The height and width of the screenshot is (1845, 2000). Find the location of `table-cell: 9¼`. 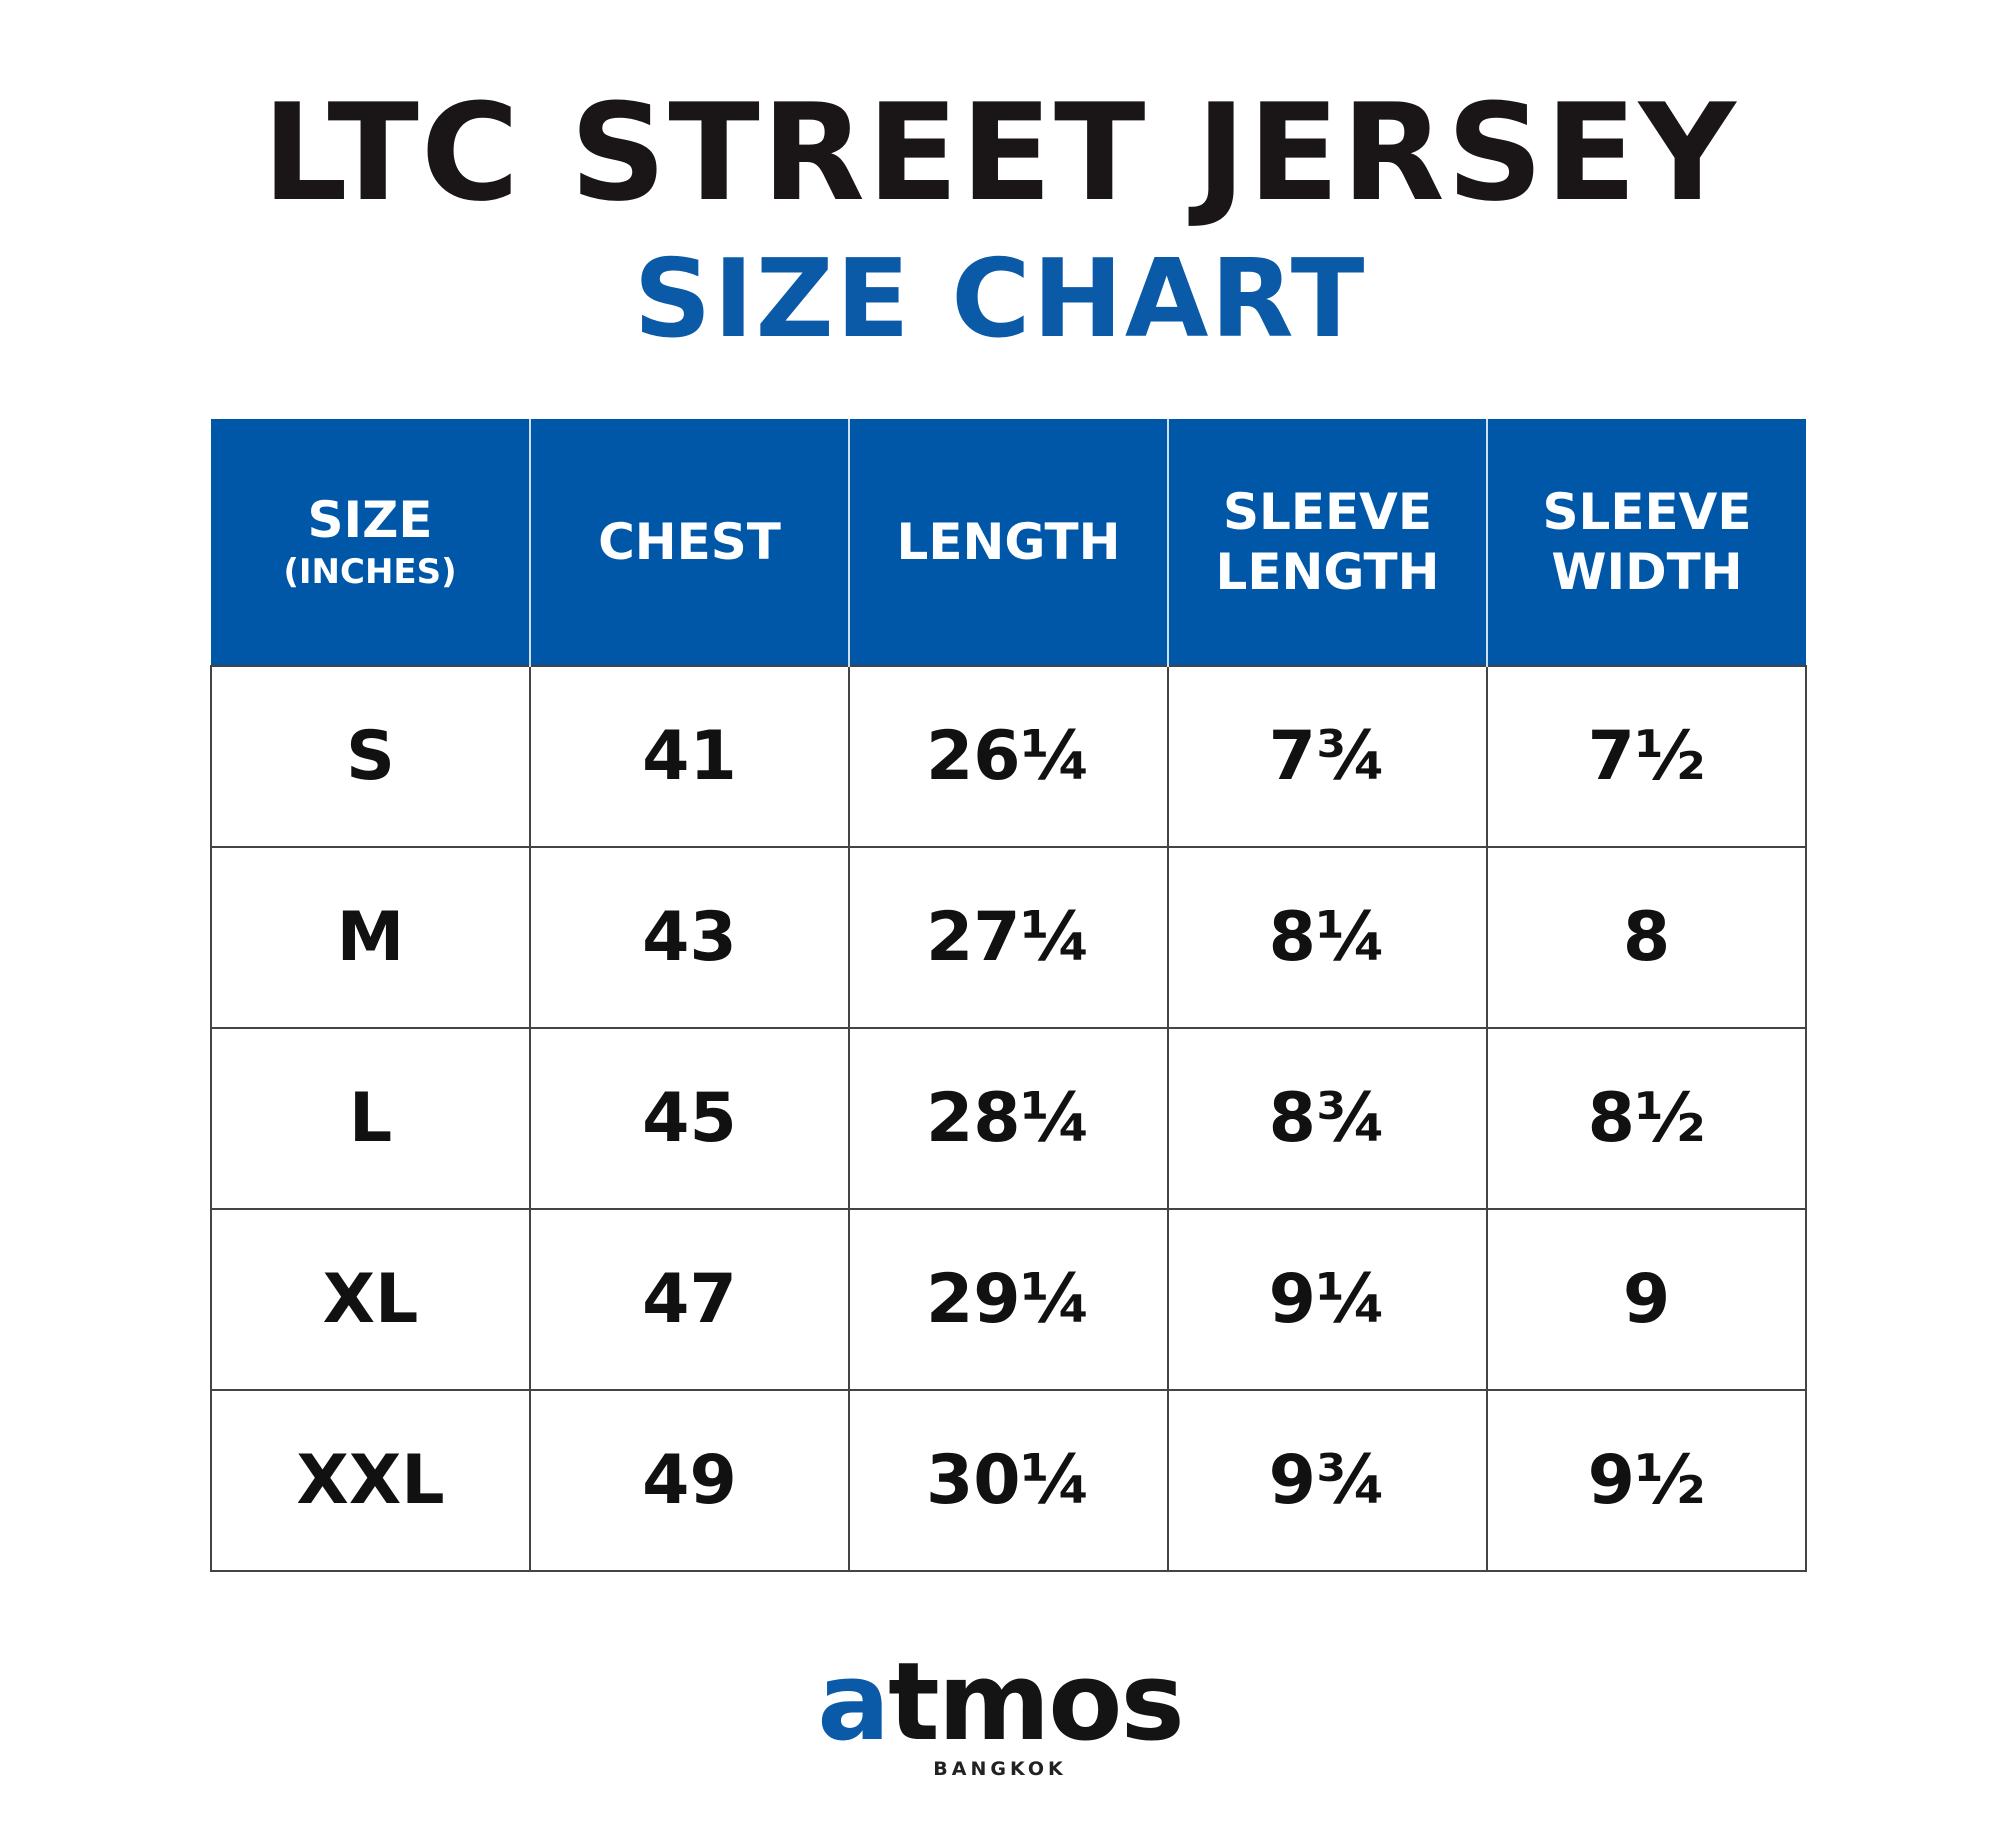

table-cell: 9¼ is located at coordinates (1327, 1299).